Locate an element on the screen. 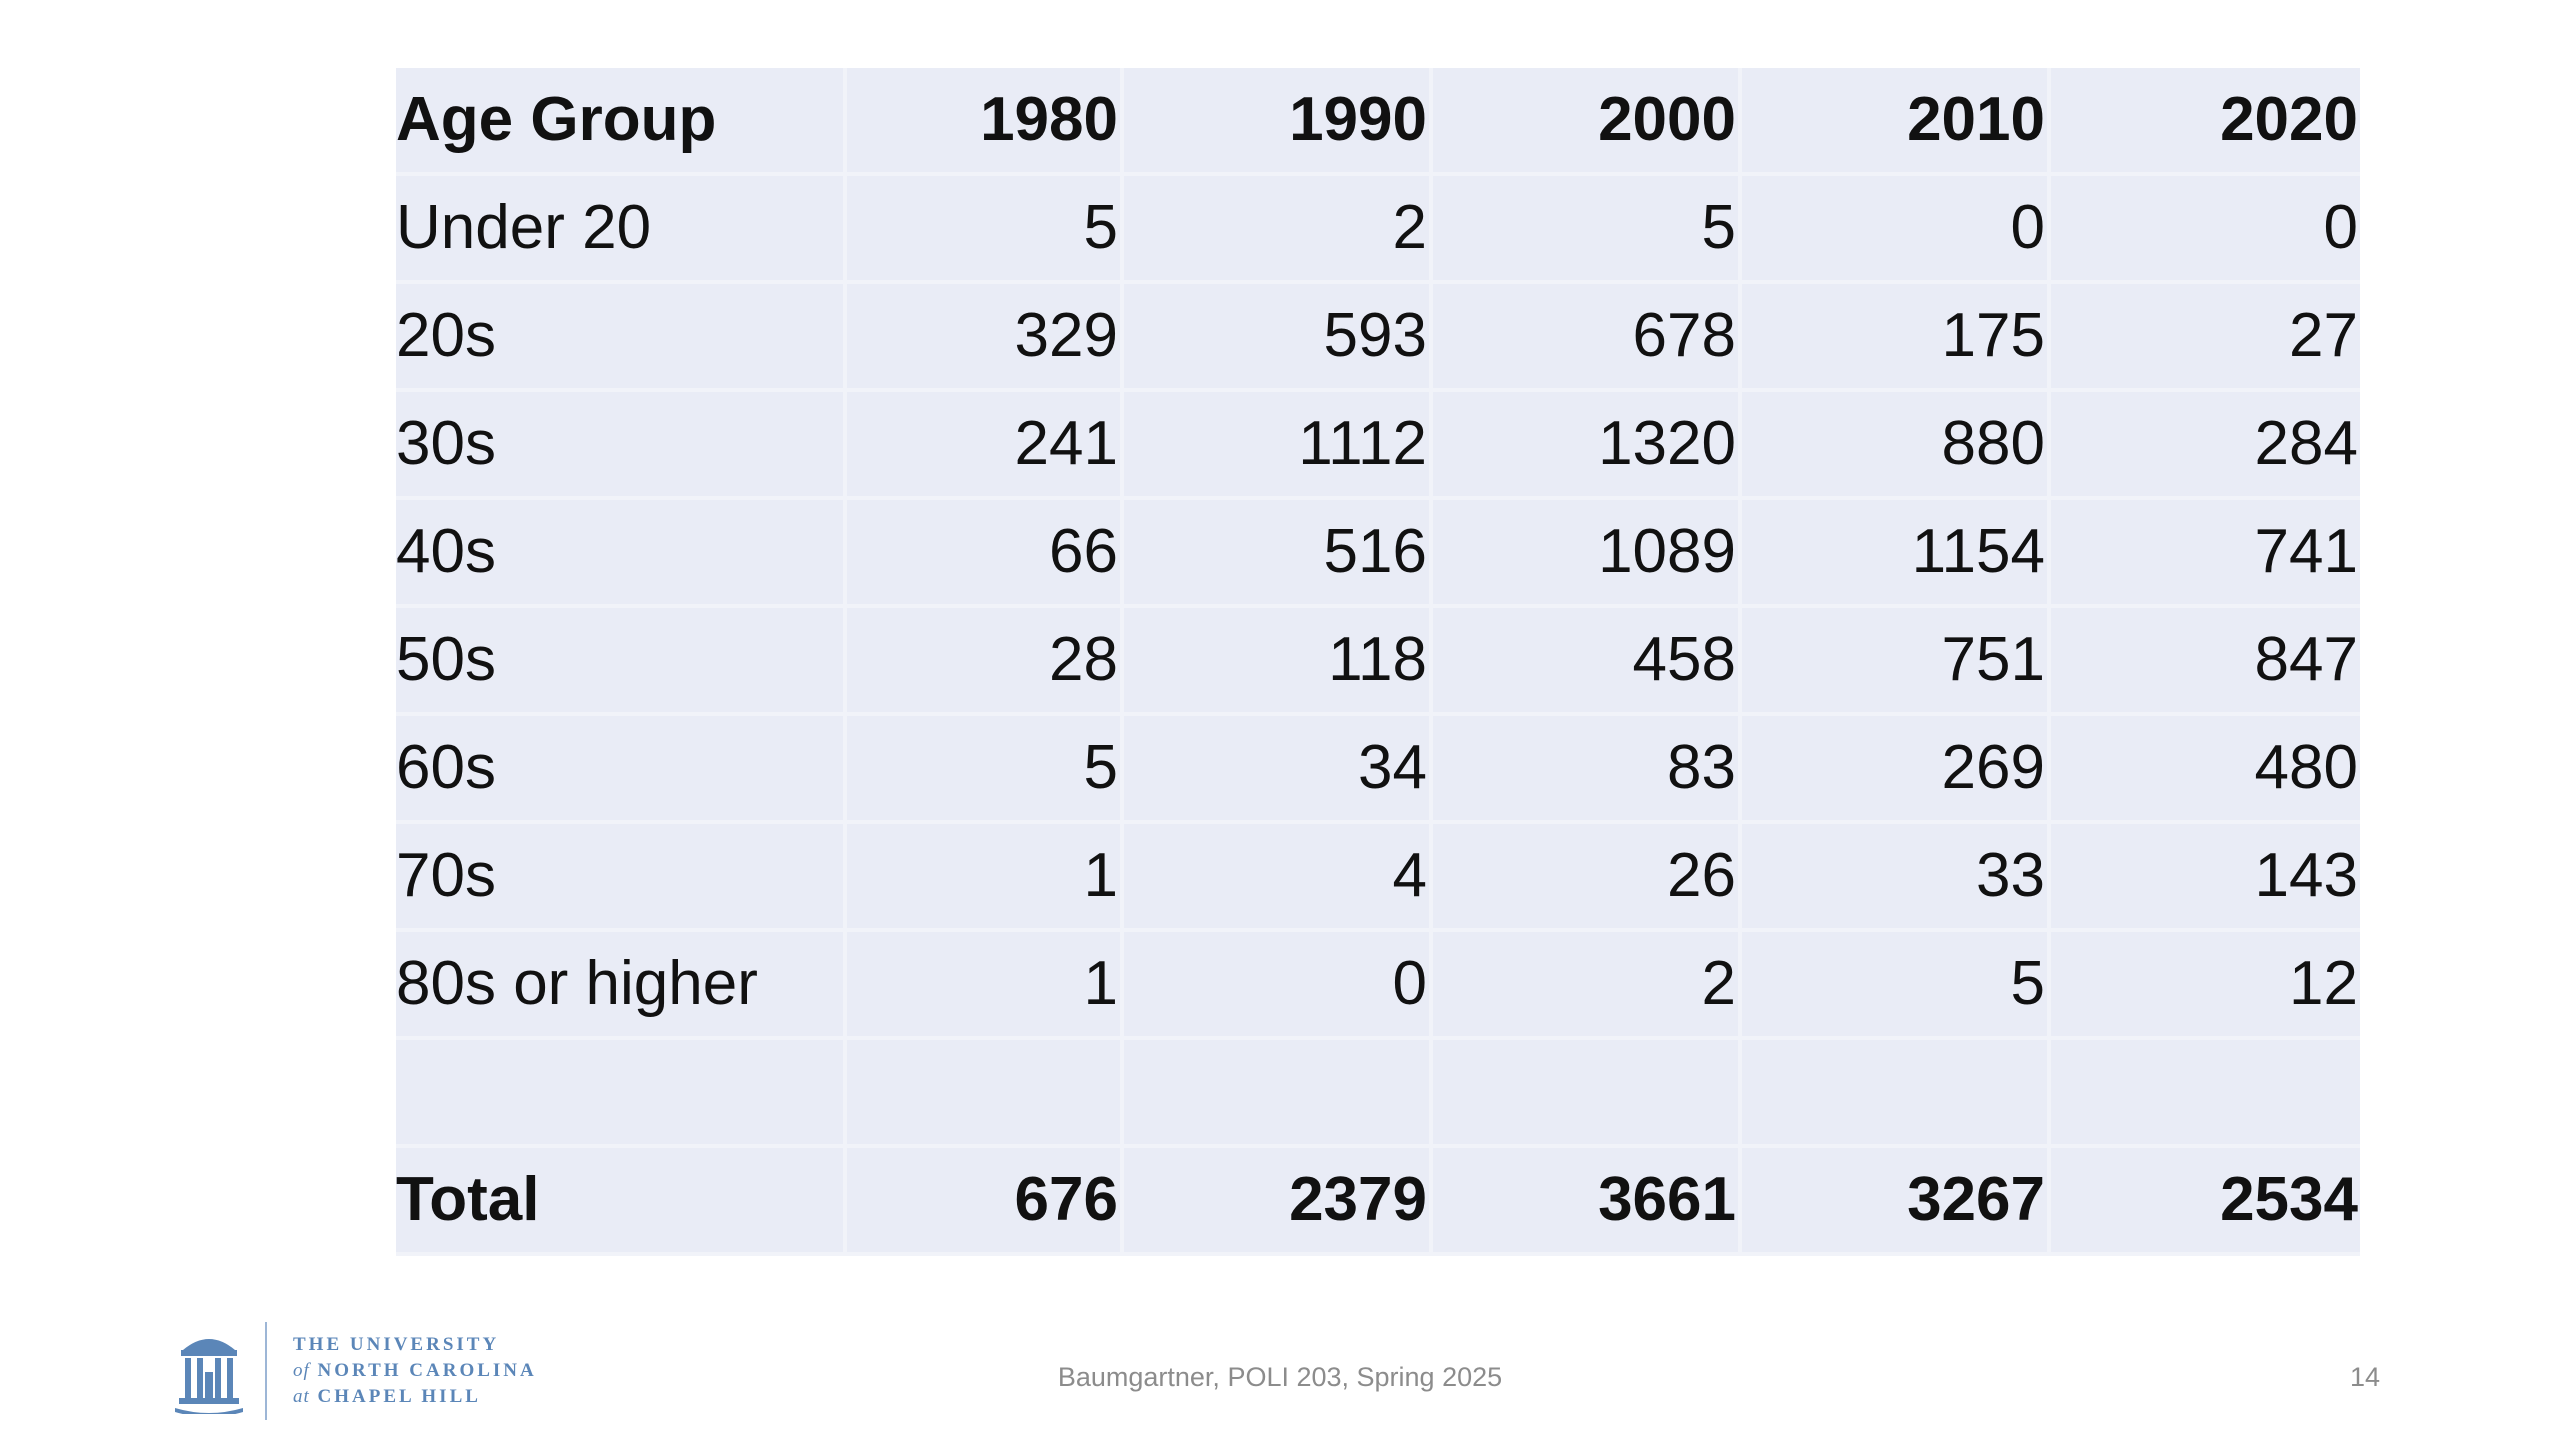  table-row: 80s or higher 1 0 2 5 12 is located at coordinates (1378, 986).